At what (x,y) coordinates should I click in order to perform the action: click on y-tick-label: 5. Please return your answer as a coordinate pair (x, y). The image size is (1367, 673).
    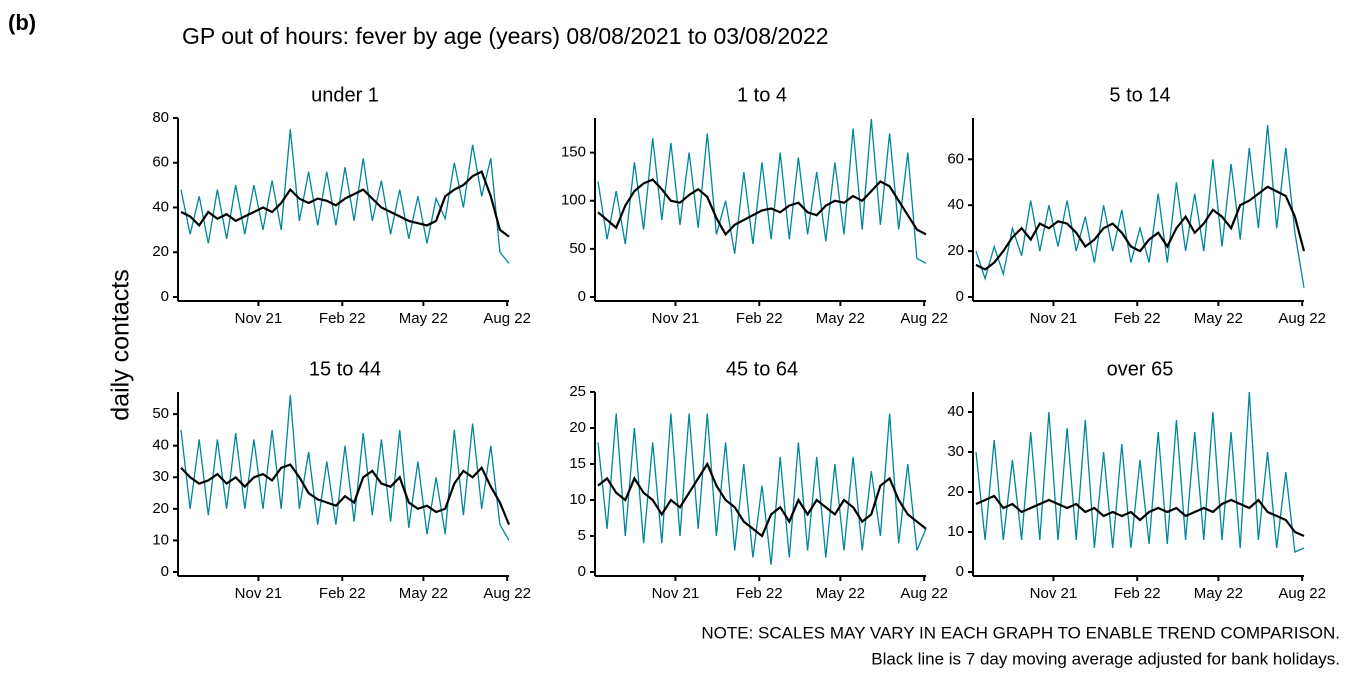
    Looking at the image, I should click on (582, 535).